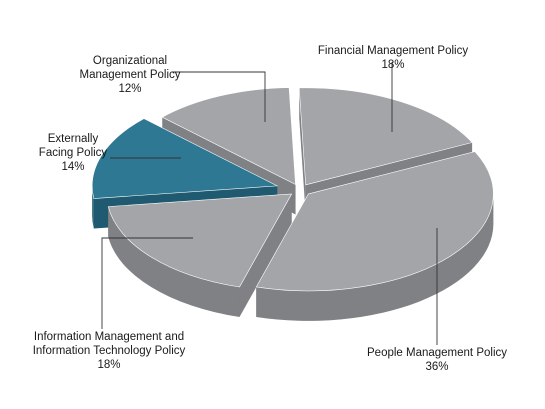 The height and width of the screenshot is (409, 545). I want to click on label-financial-management-policy-value: 18%, so click(392, 65).